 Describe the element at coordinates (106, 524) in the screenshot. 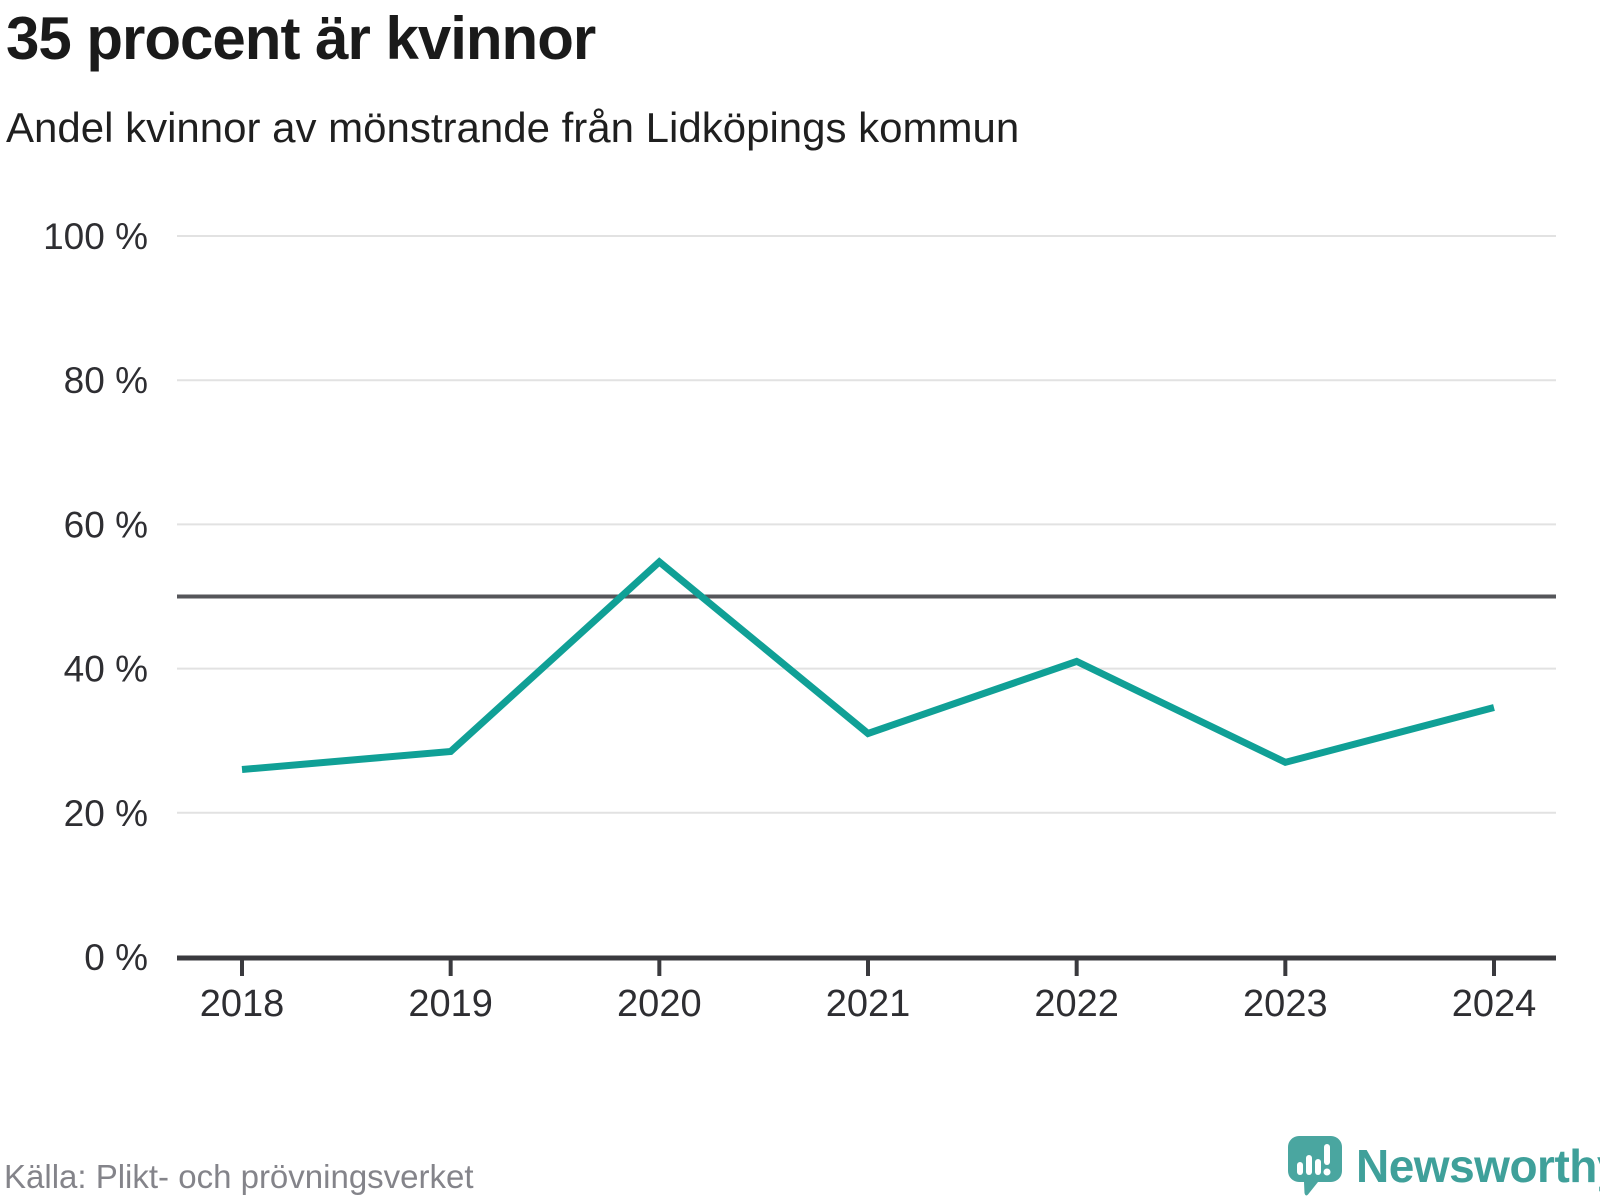

I see `y-axis-label-60: 60 %` at that location.